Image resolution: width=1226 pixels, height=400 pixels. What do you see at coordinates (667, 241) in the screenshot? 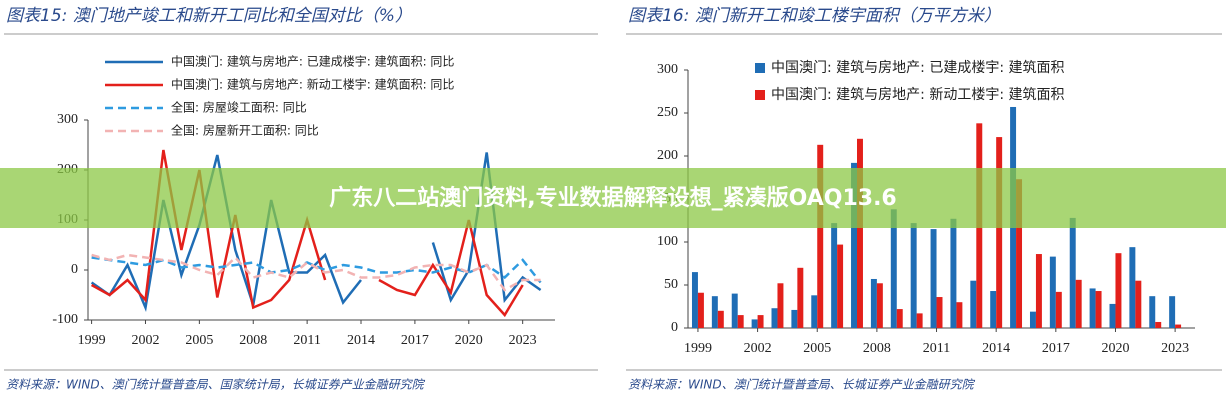
I see `y-tick-label: 100` at bounding box center [667, 241].